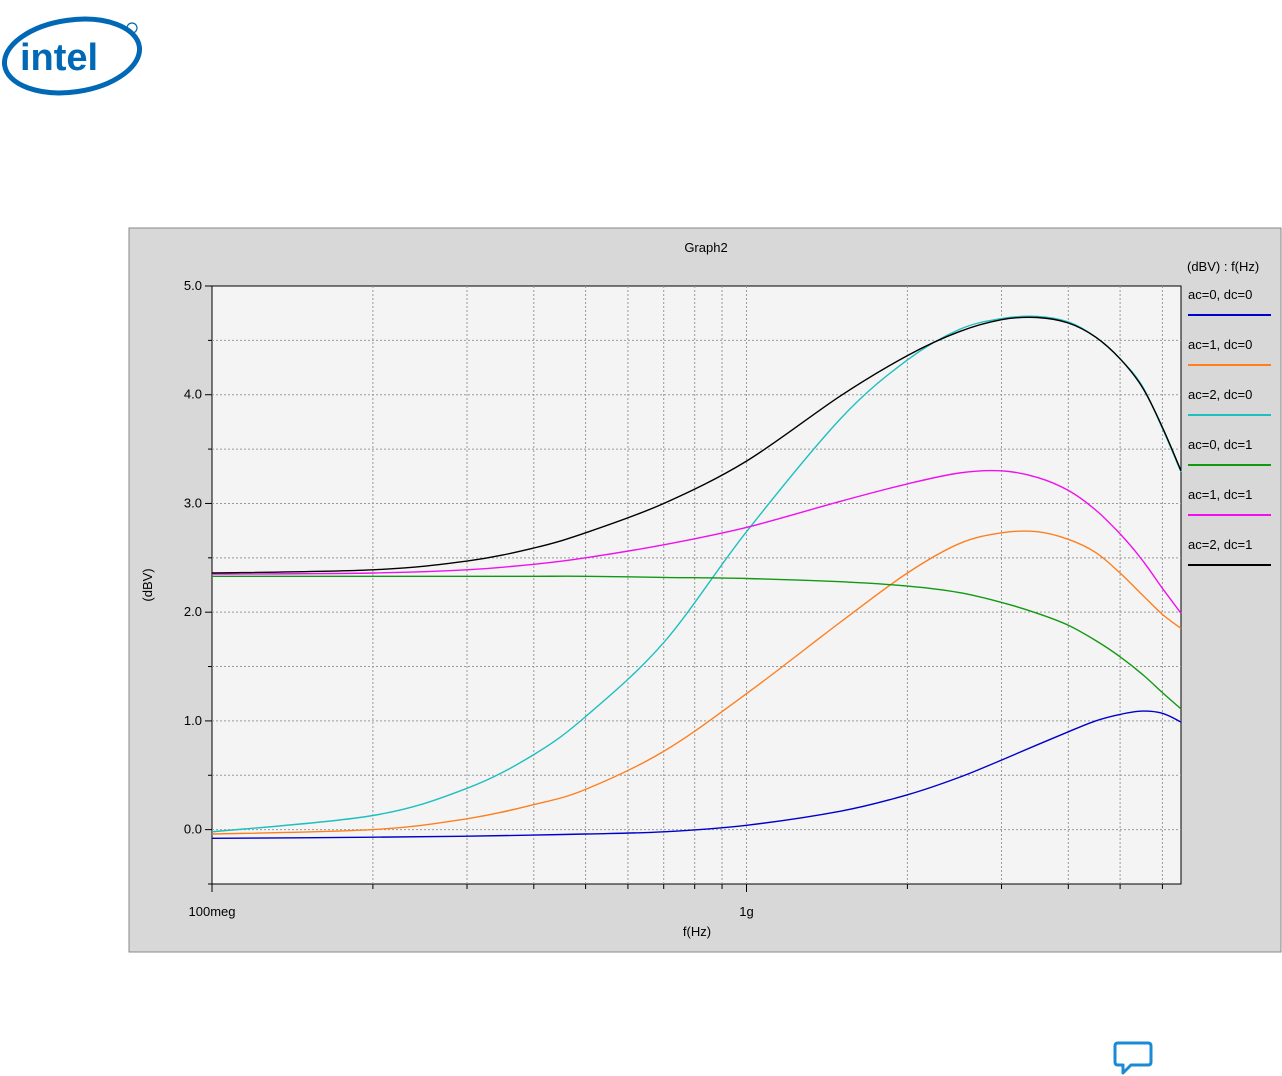 The height and width of the screenshot is (1076, 1282). Describe the element at coordinates (705, 247) in the screenshot. I see `chart-title: Graph2` at that location.